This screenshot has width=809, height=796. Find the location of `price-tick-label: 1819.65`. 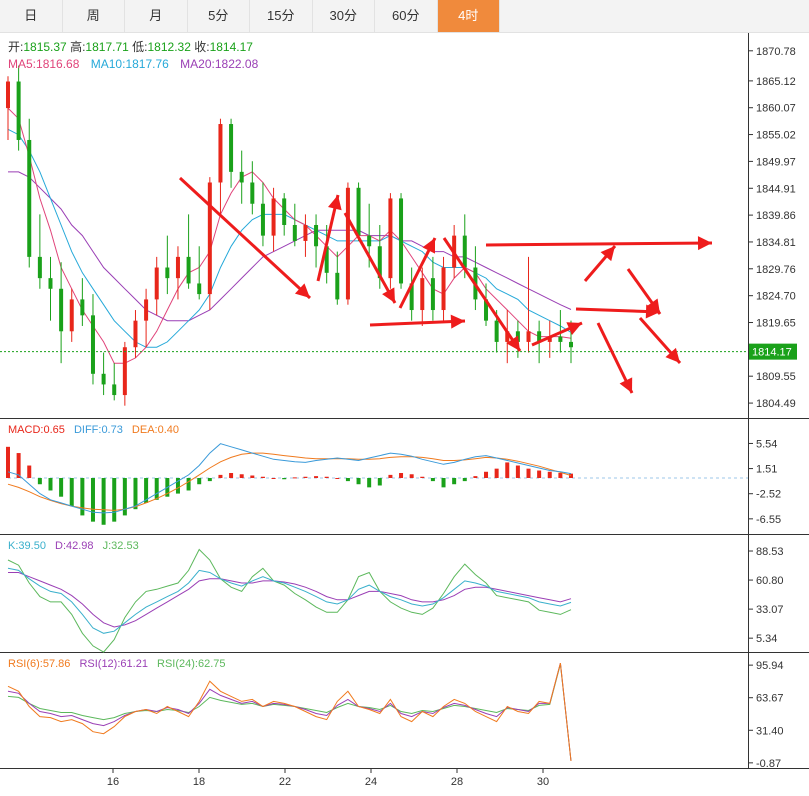

price-tick-label: 1819.65 is located at coordinates (776, 324).